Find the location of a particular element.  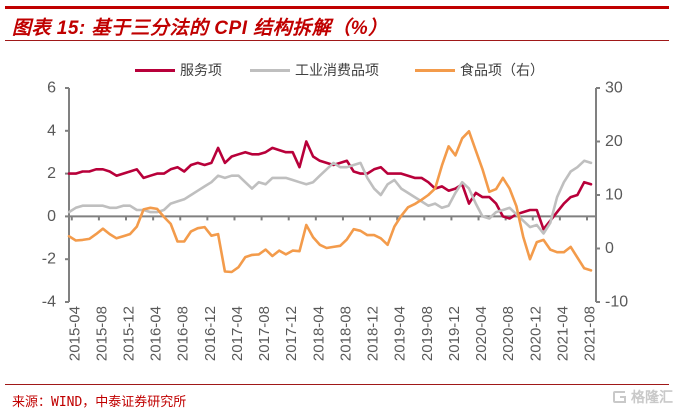

y-right-tick-label: 30 is located at coordinates (614, 88).